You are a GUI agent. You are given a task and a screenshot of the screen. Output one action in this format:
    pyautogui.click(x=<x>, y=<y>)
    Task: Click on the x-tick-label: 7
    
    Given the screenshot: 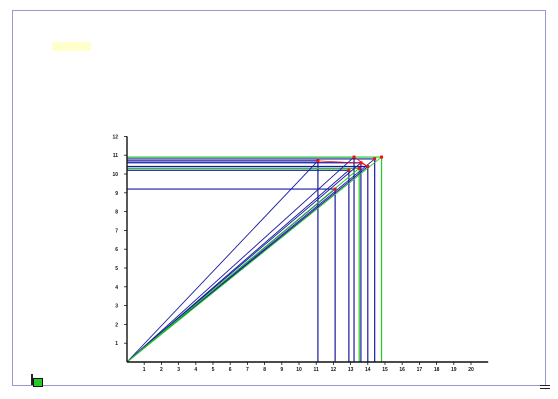 What is the action you would take?
    pyautogui.click(x=247, y=370)
    